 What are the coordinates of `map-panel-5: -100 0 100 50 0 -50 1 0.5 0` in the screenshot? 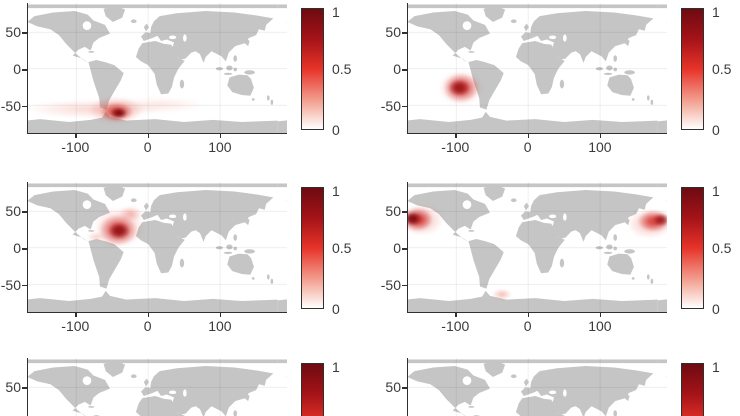 It's located at (172, 387).